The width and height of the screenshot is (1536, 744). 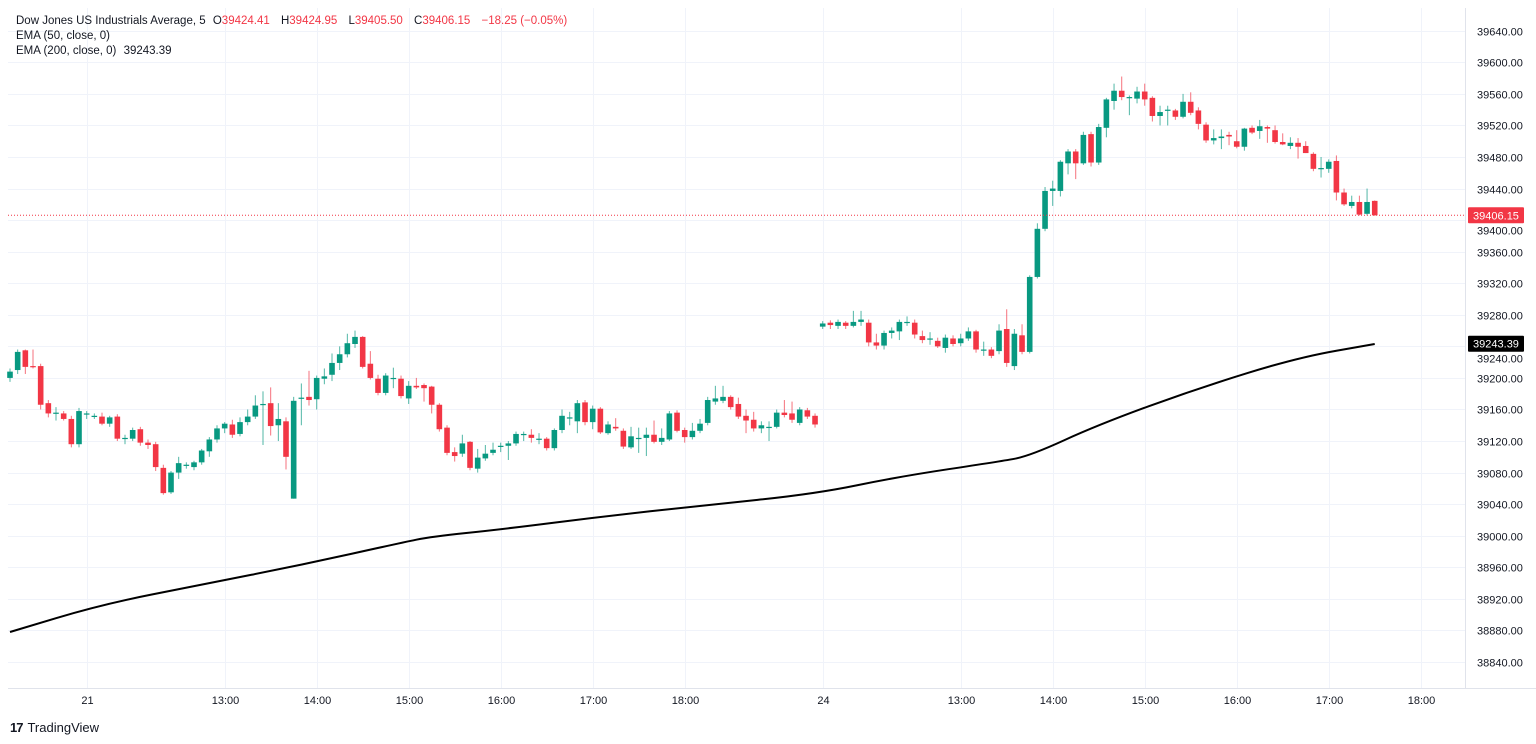 I want to click on last-price-label: 39406.15, so click(x=1496, y=216).